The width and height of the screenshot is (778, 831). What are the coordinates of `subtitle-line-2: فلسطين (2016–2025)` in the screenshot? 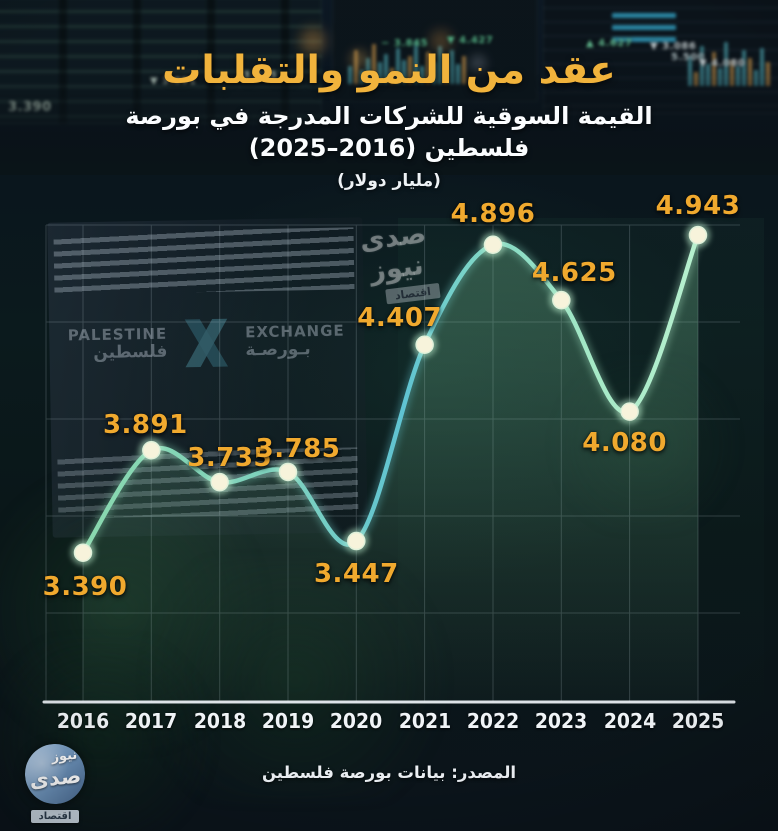 It's located at (389, 148).